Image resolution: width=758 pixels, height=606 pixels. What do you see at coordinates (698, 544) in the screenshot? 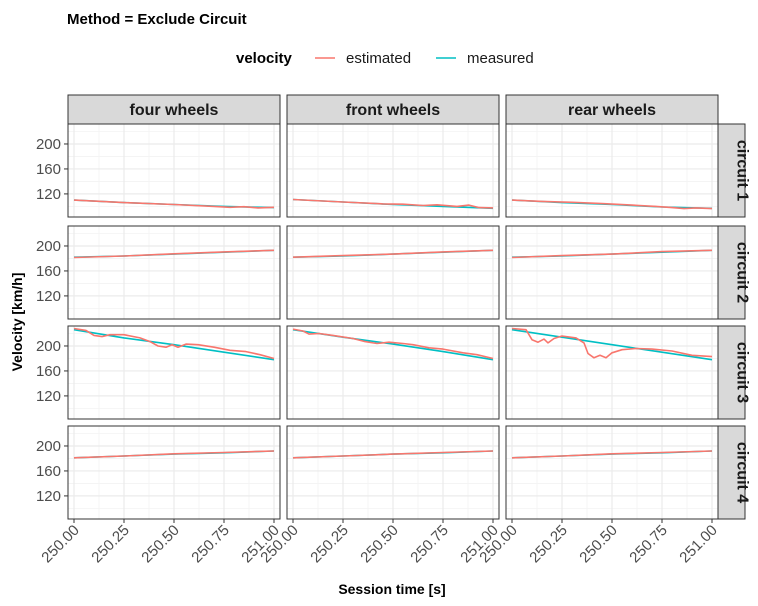
I see `x-tick-label: 251.00` at bounding box center [698, 544].